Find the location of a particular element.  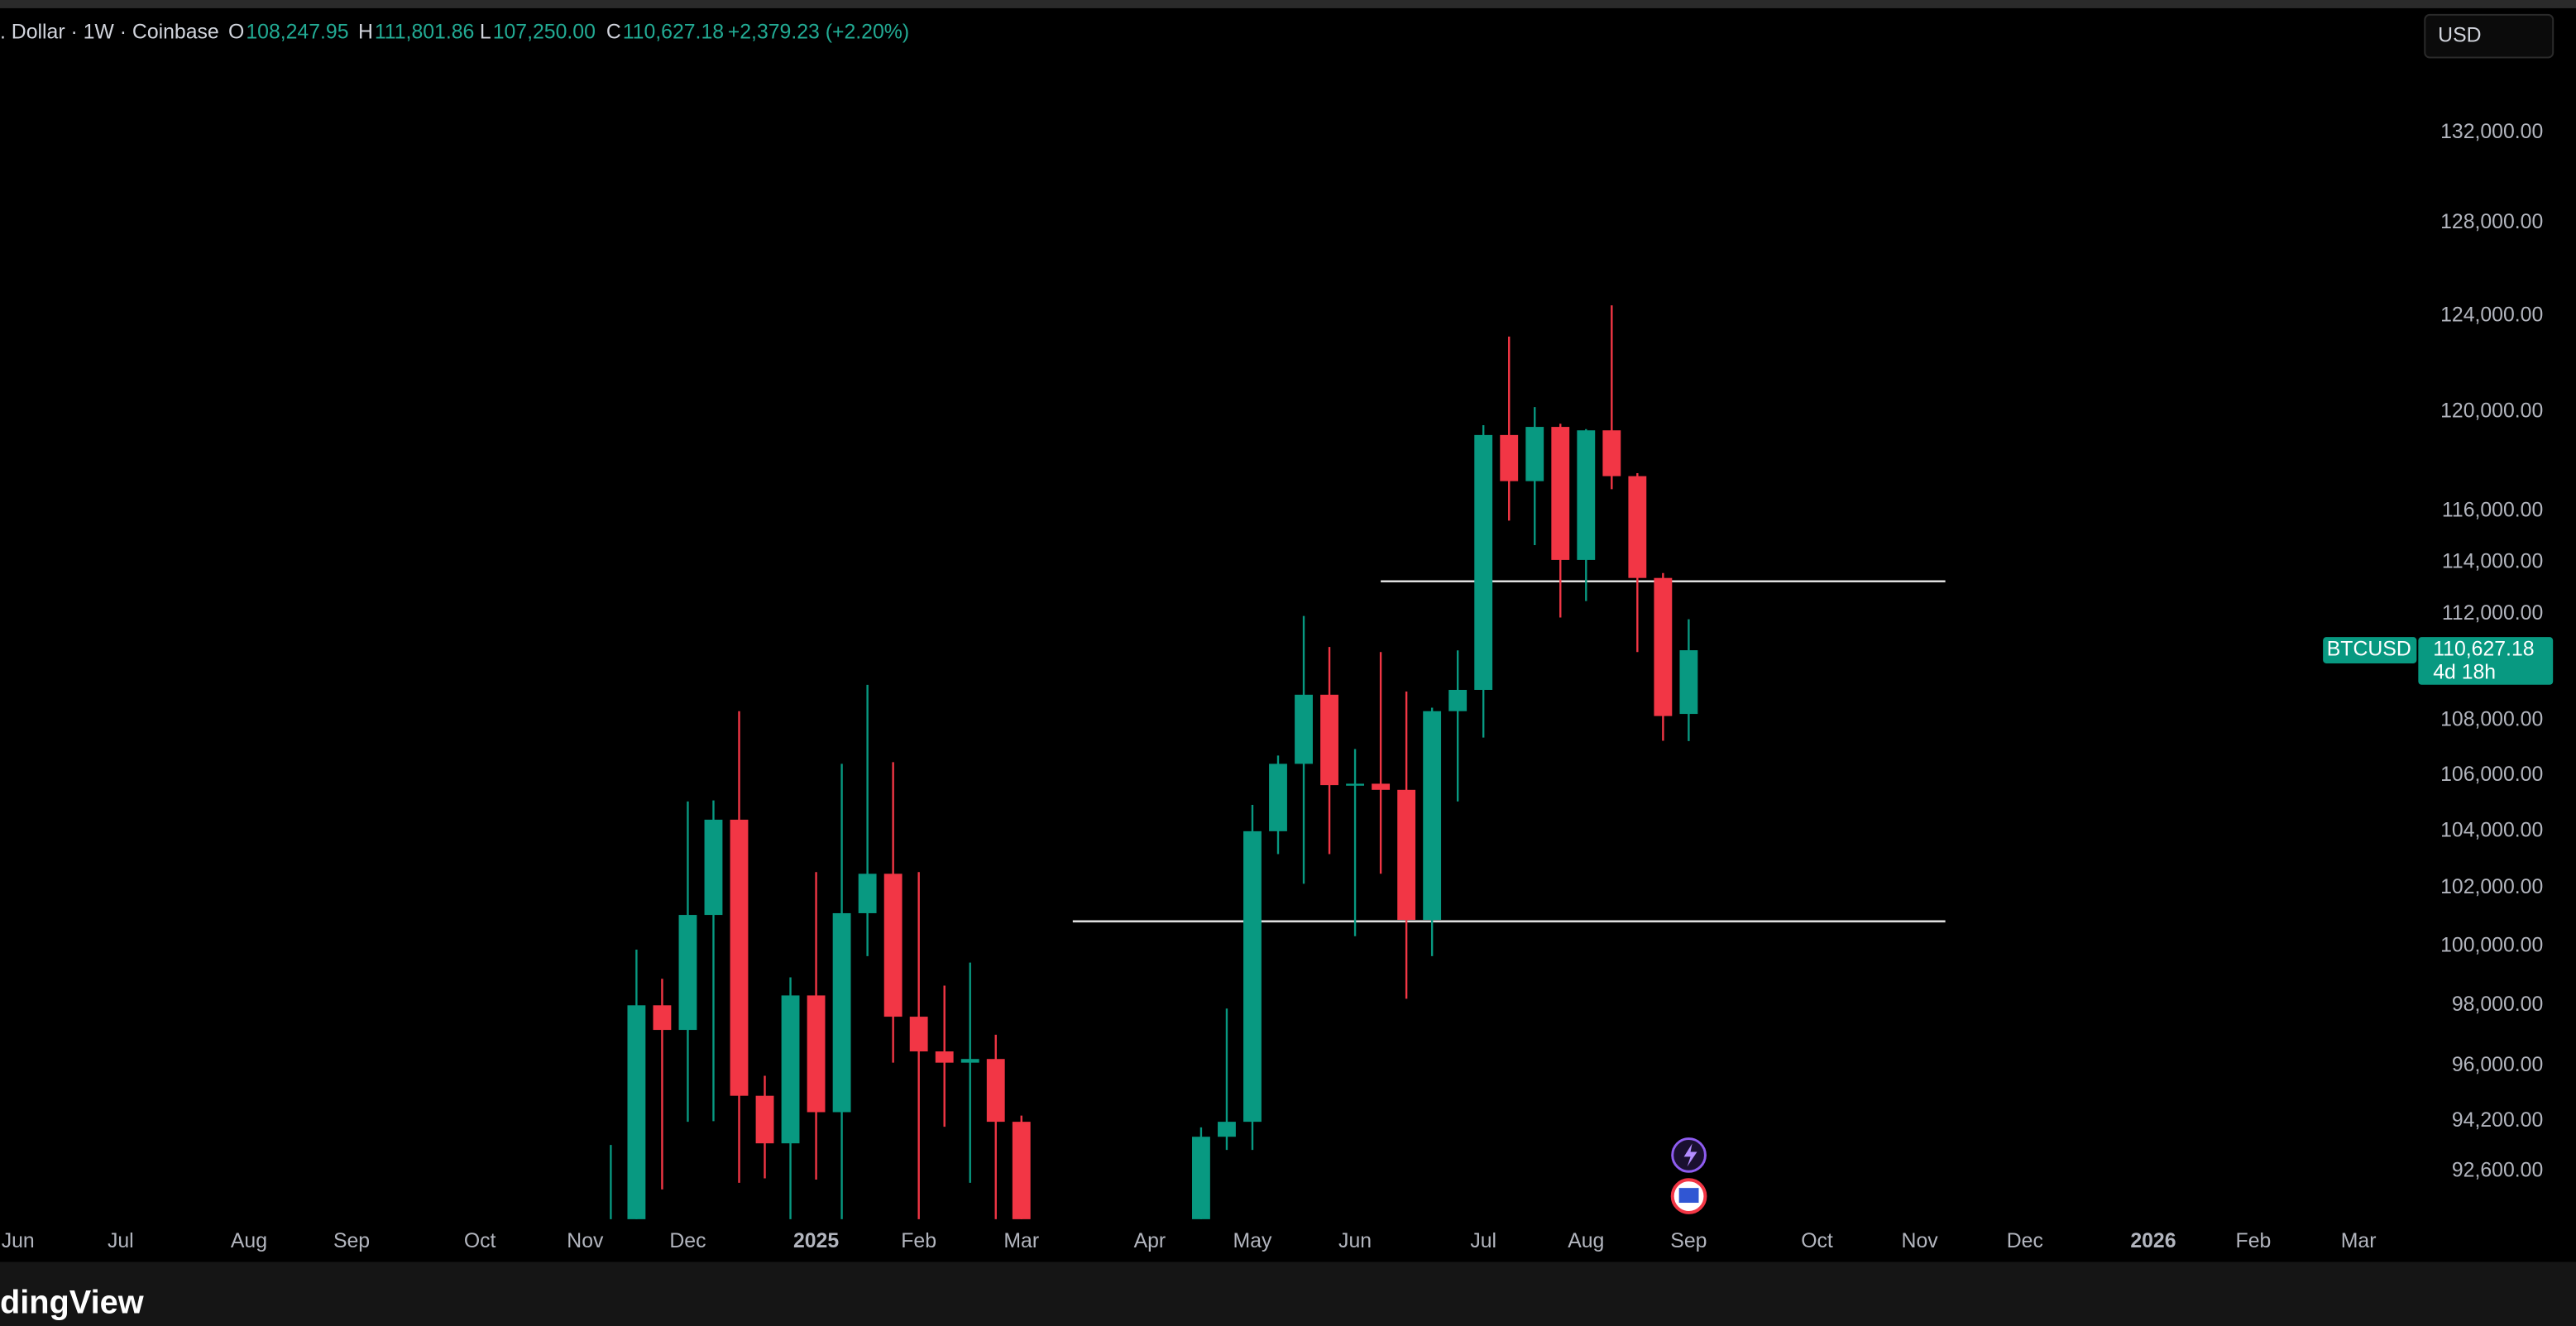

change: +2,379.23 (+2.20%) is located at coordinates (818, 32).